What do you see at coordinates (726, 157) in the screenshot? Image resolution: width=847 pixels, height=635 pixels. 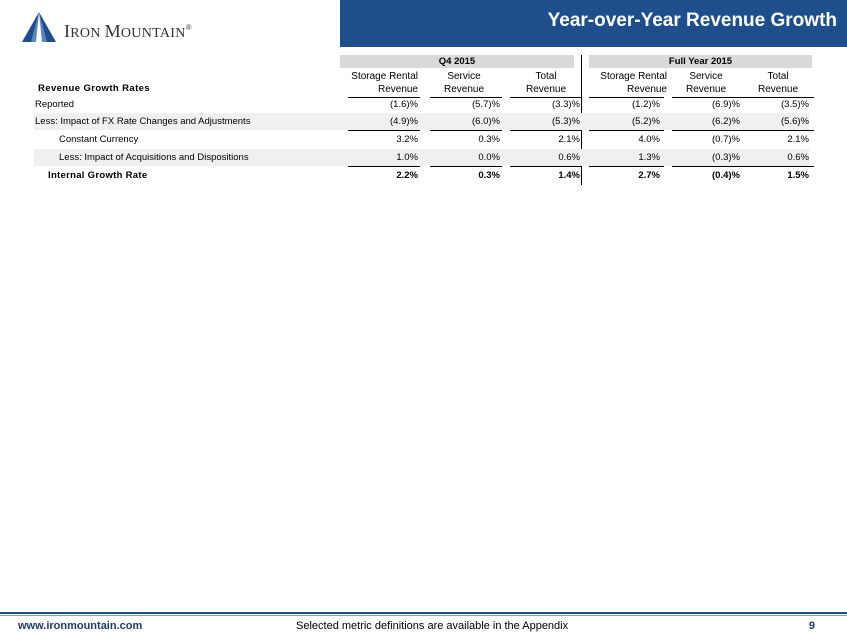 I see `row-value: (0.3)%` at bounding box center [726, 157].